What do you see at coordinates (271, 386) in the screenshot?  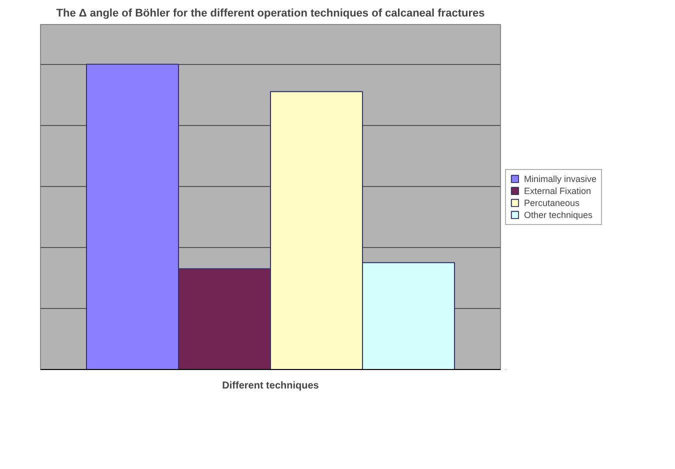 I see `x-axis-title: Different techniques` at bounding box center [271, 386].